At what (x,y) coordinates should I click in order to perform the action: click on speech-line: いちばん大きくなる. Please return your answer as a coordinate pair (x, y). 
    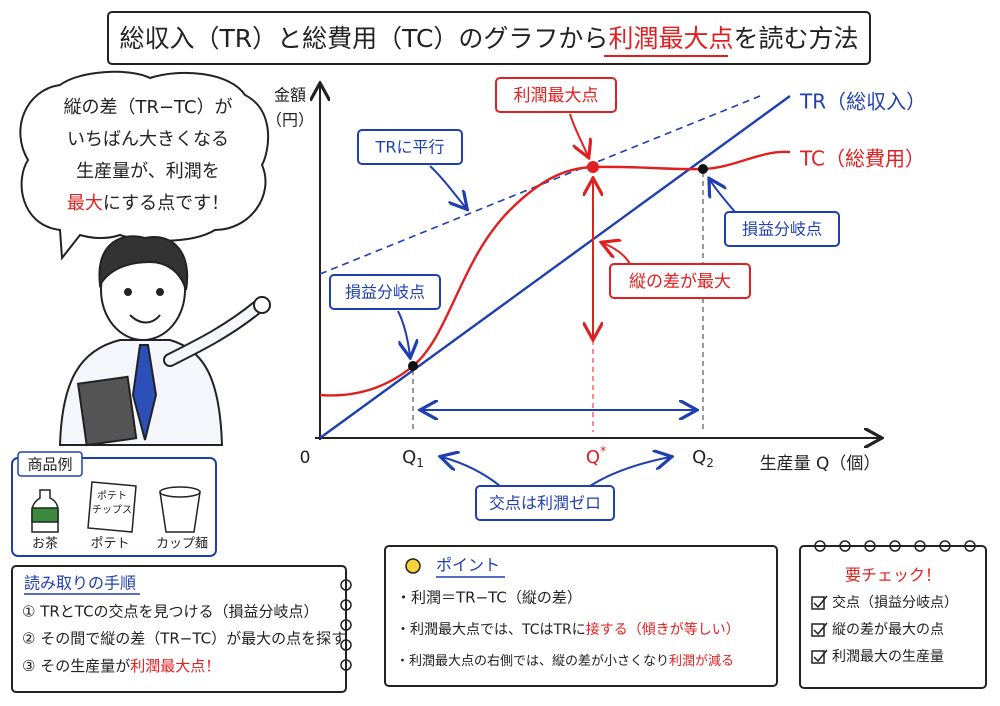
    Looking at the image, I should click on (148, 139).